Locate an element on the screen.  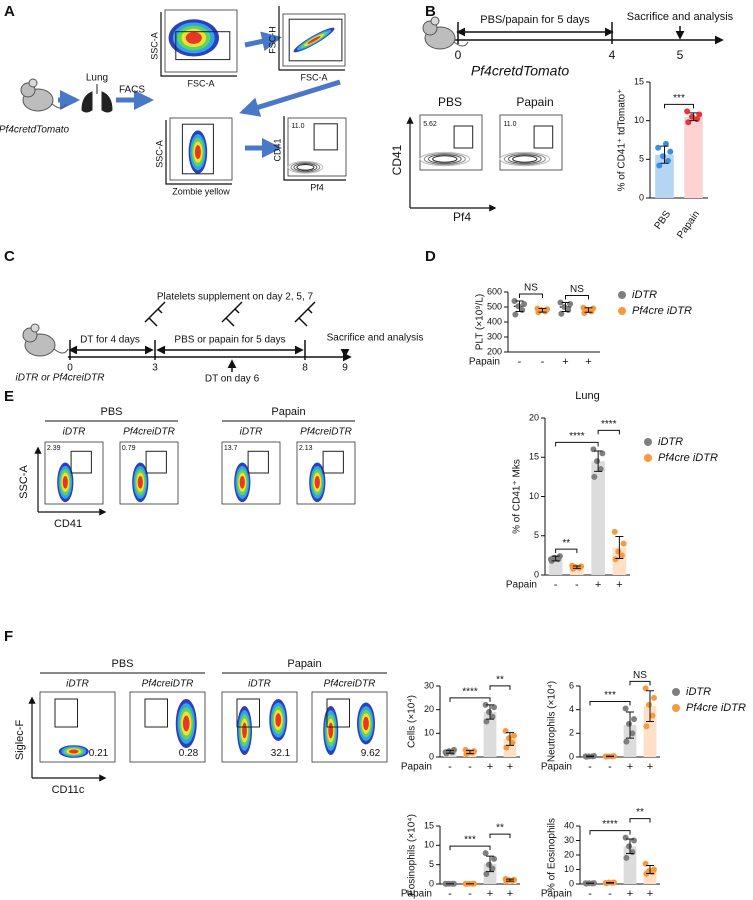
bar is located at coordinates (577, 571).